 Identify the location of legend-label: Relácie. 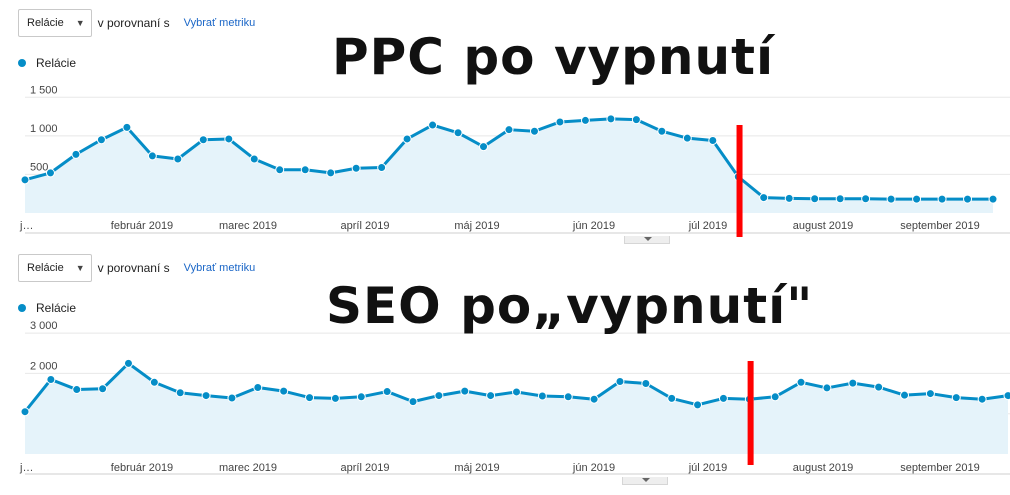
(56, 308).